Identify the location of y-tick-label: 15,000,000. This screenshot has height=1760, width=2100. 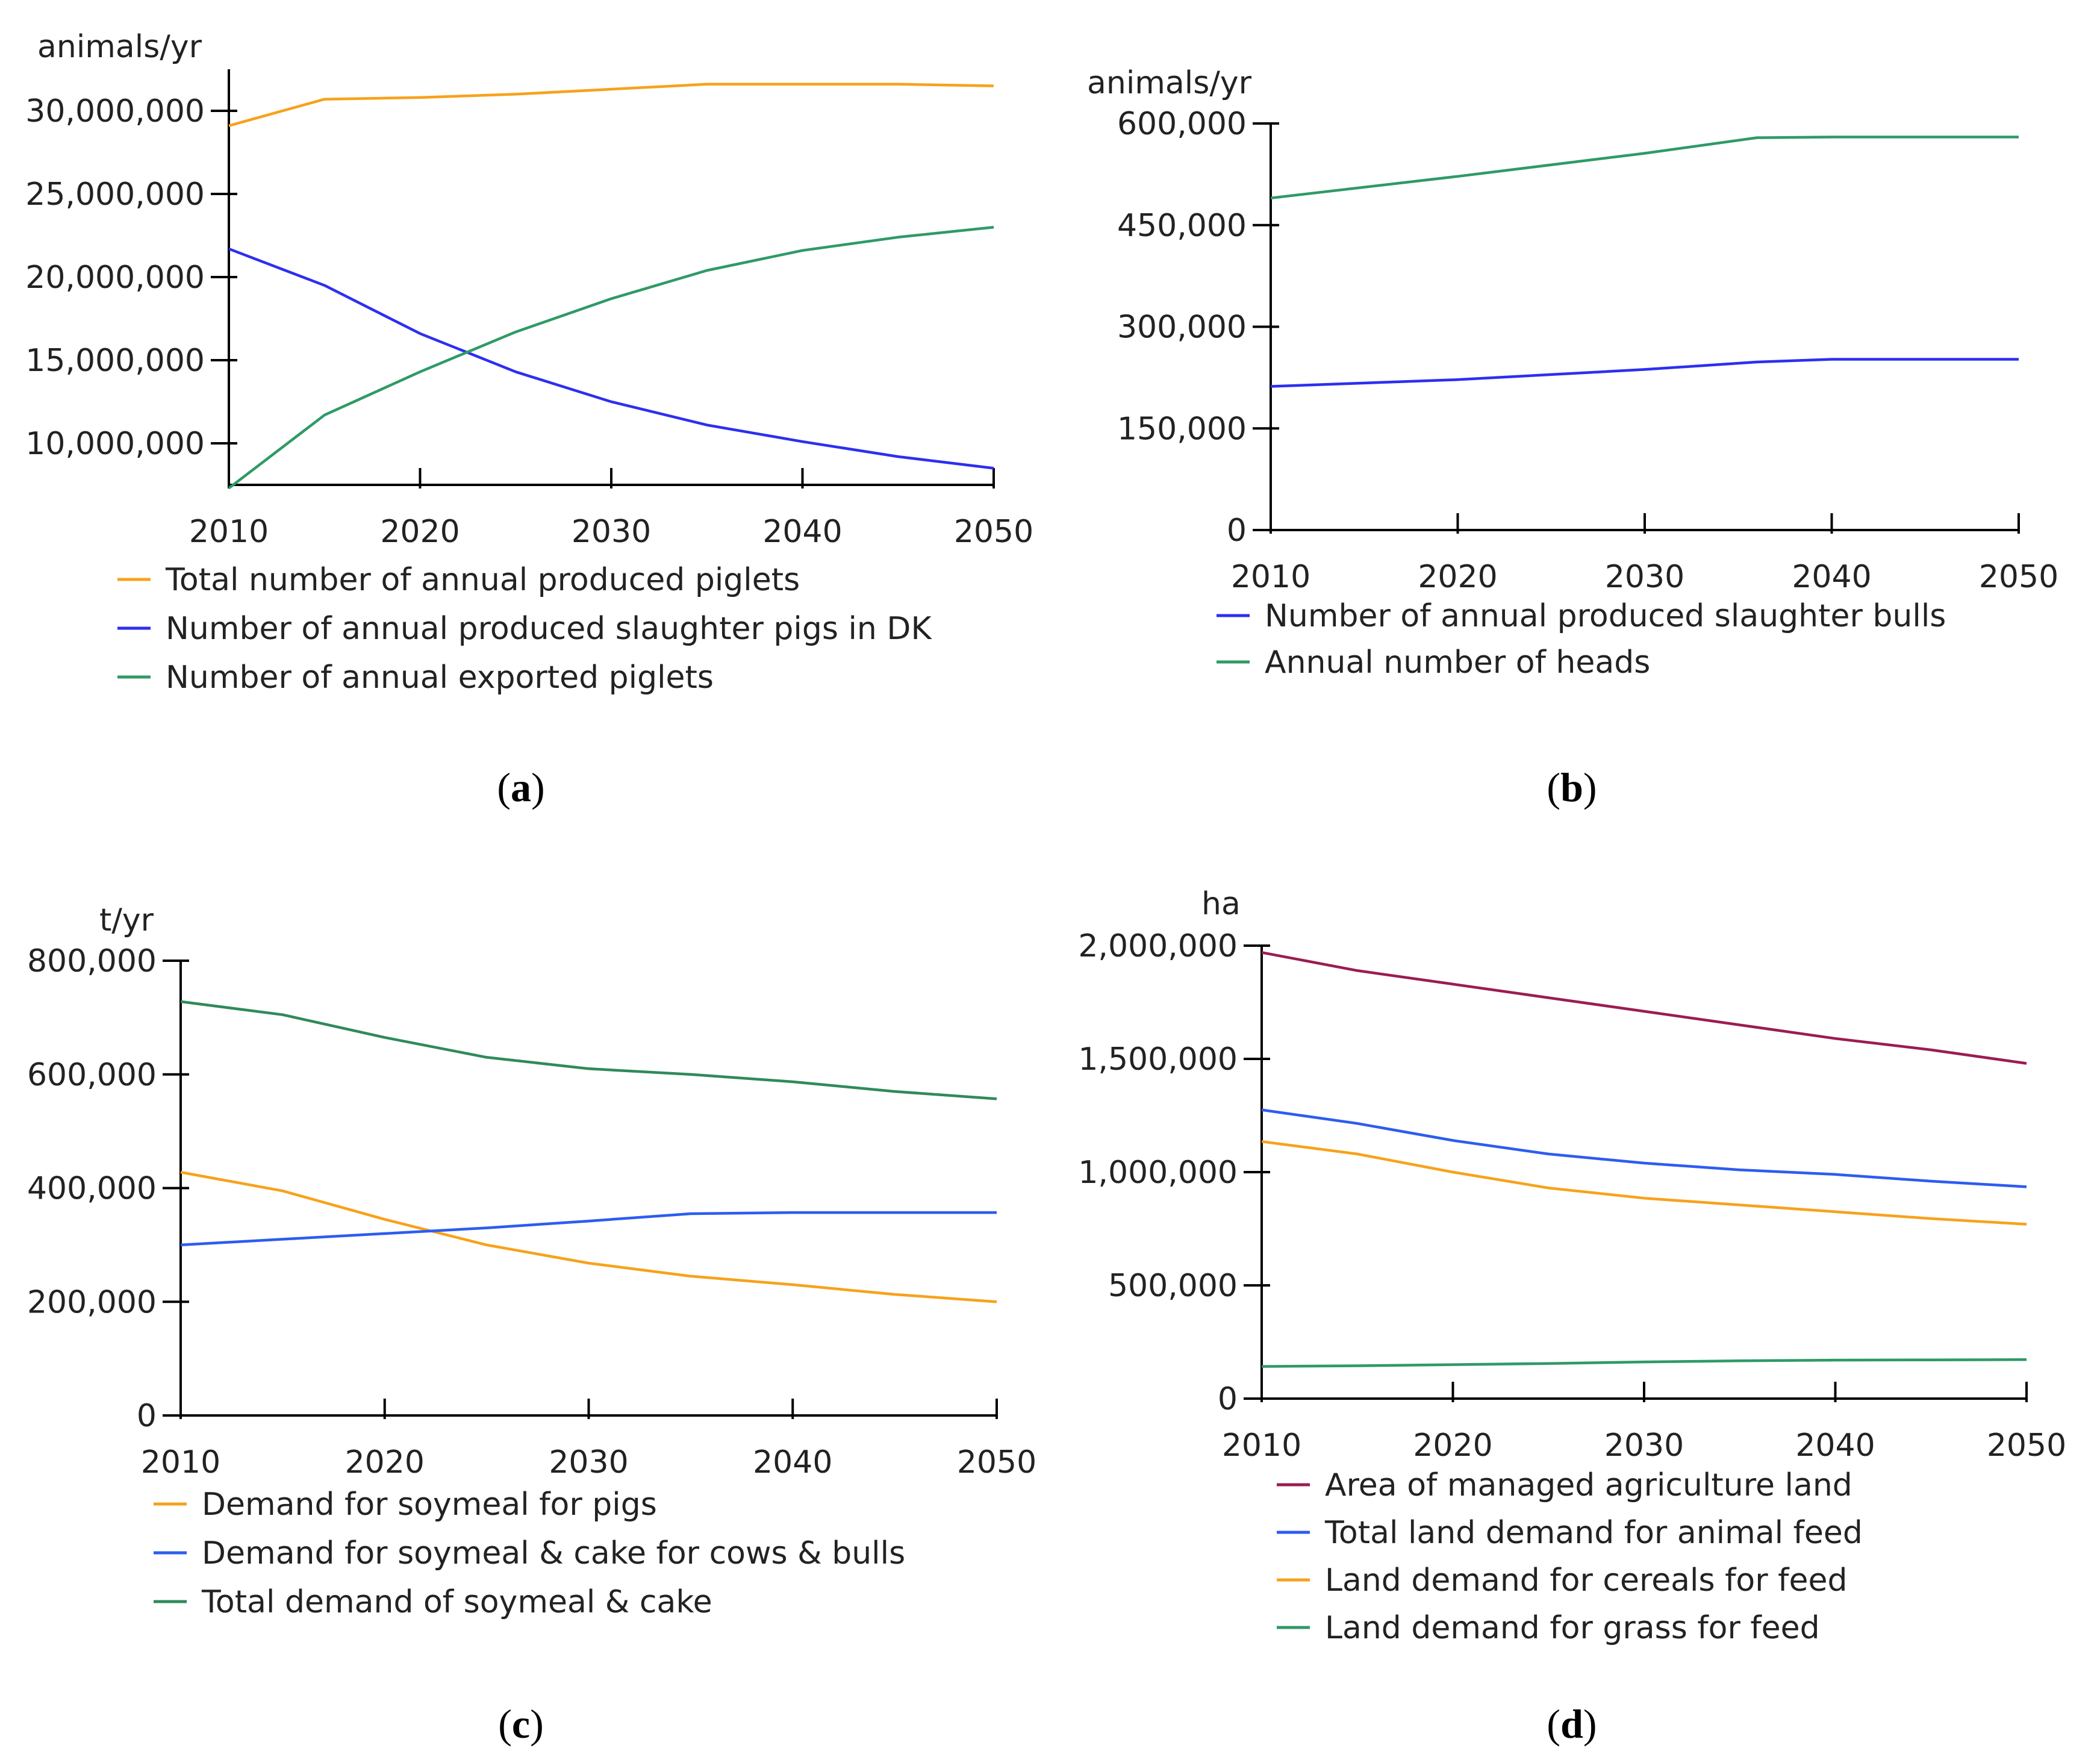
(115, 361).